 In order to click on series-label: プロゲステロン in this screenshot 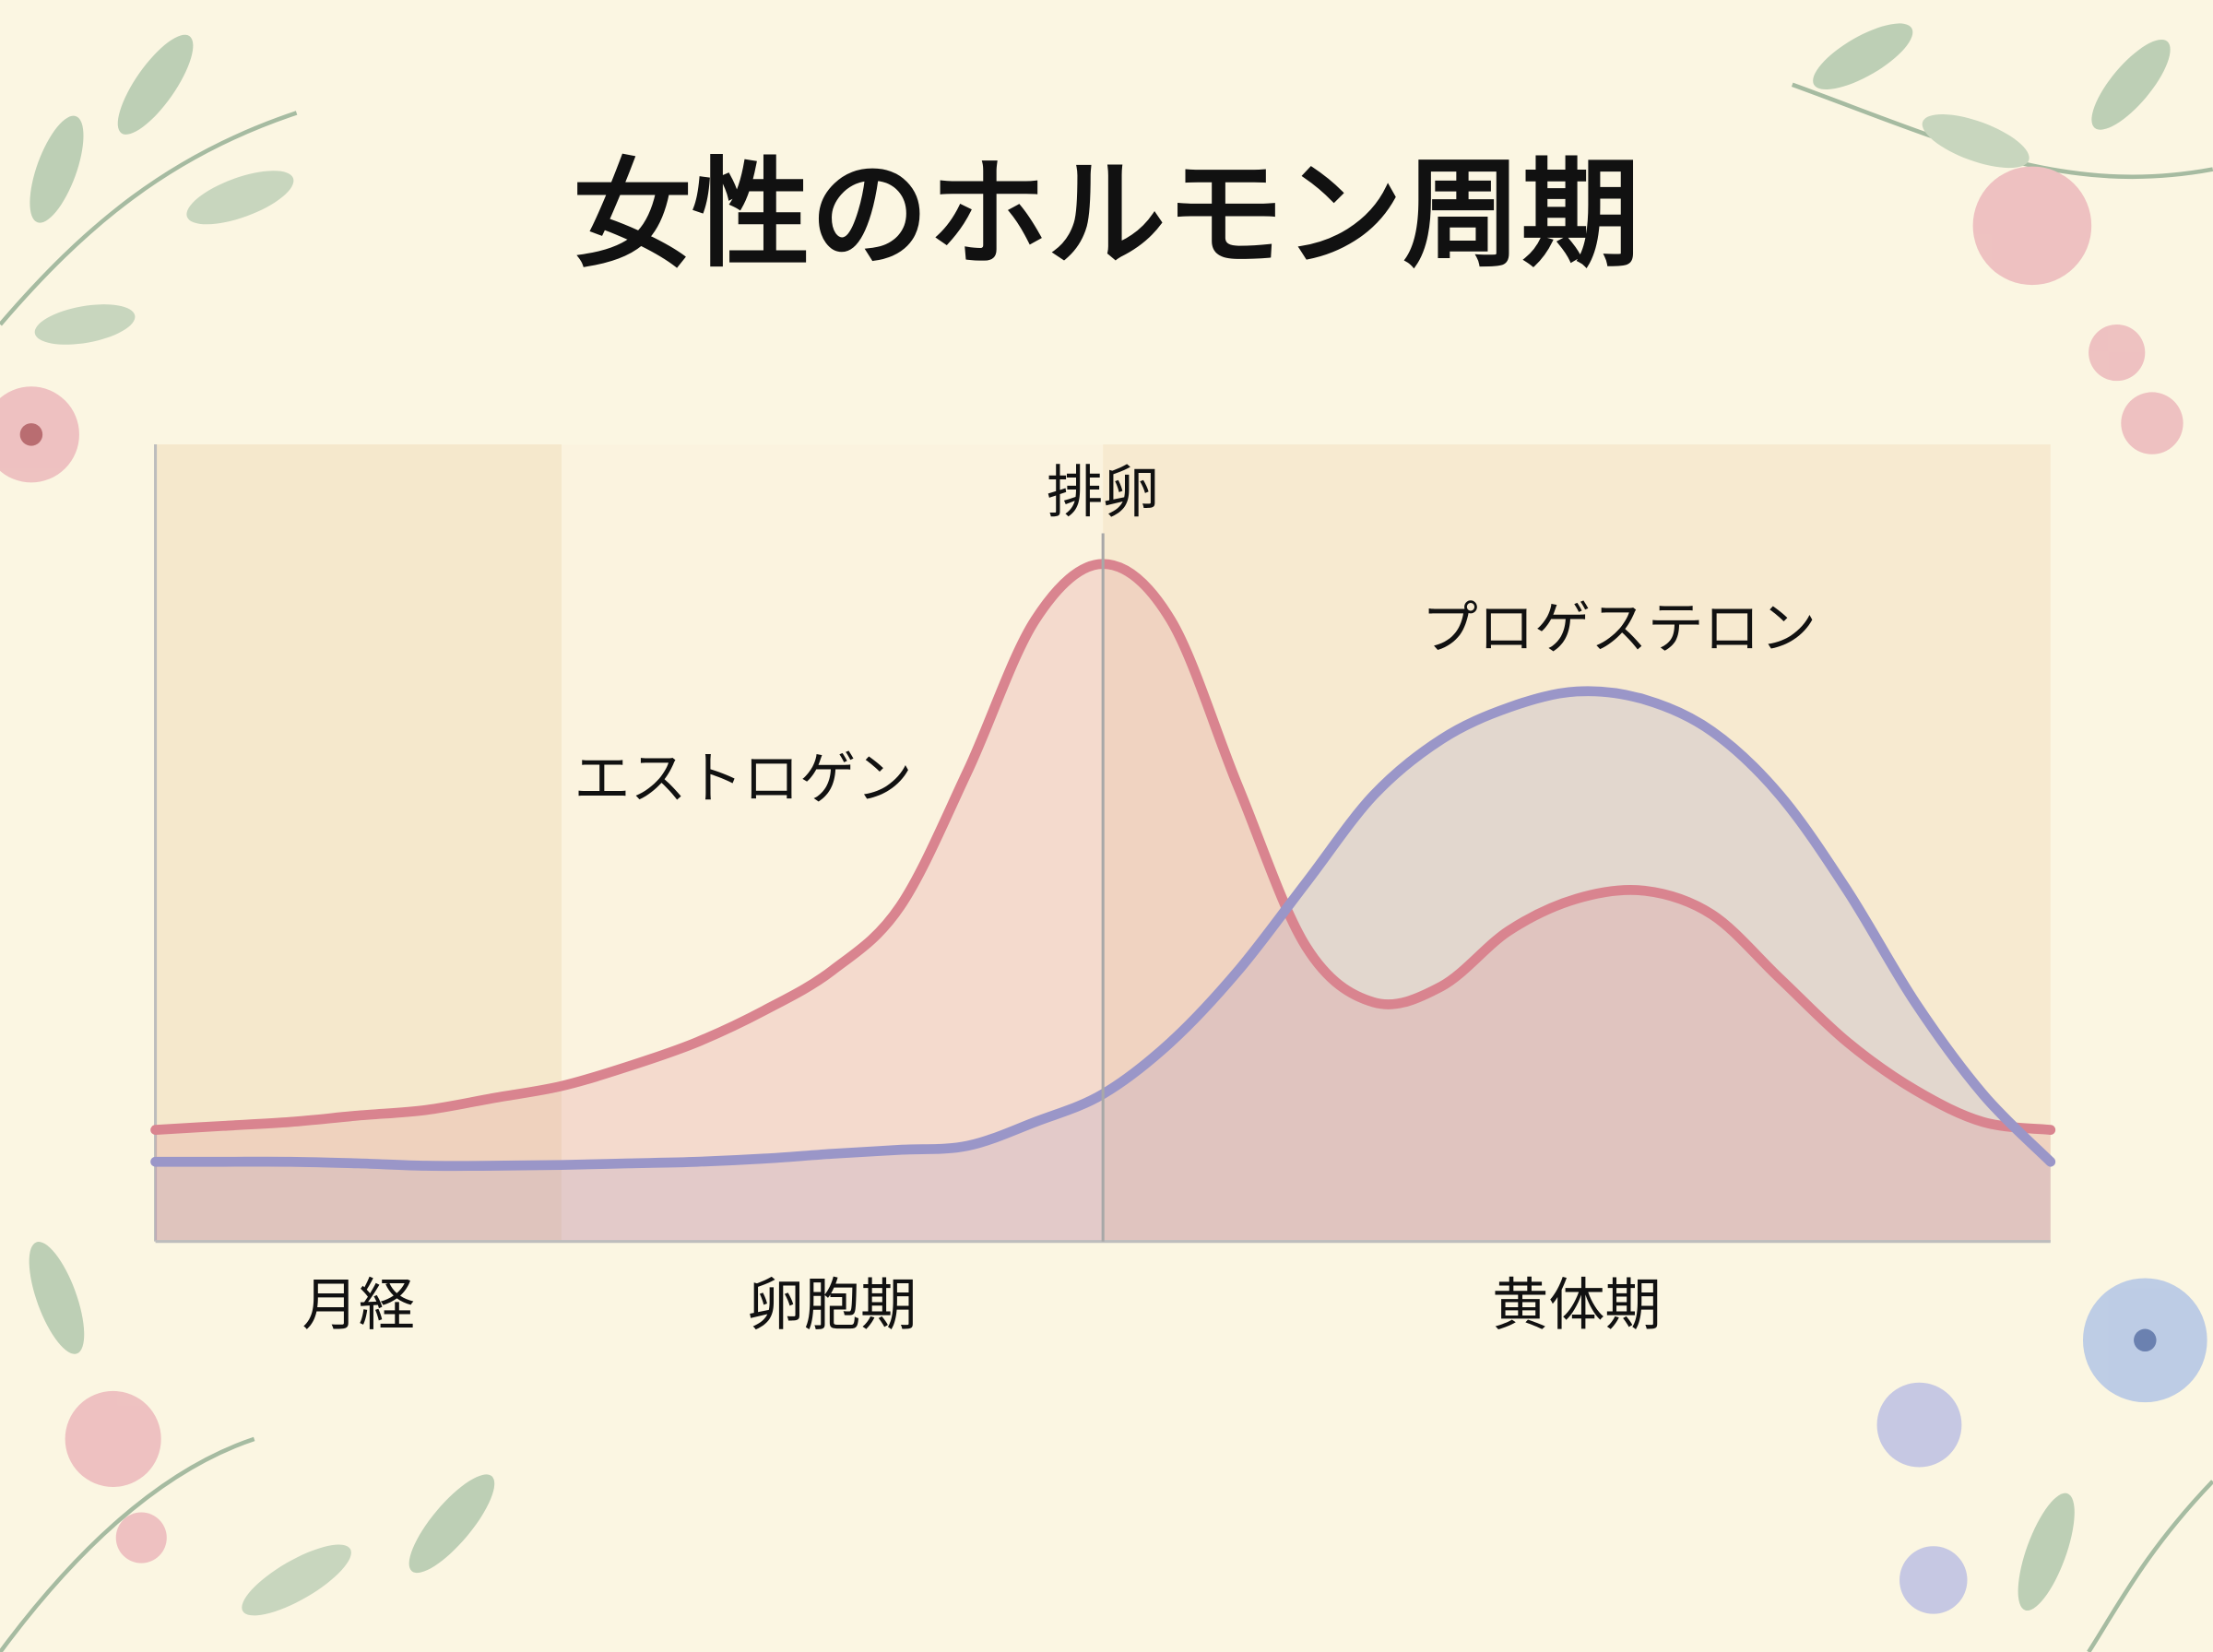, I will do `click(1619, 628)`.